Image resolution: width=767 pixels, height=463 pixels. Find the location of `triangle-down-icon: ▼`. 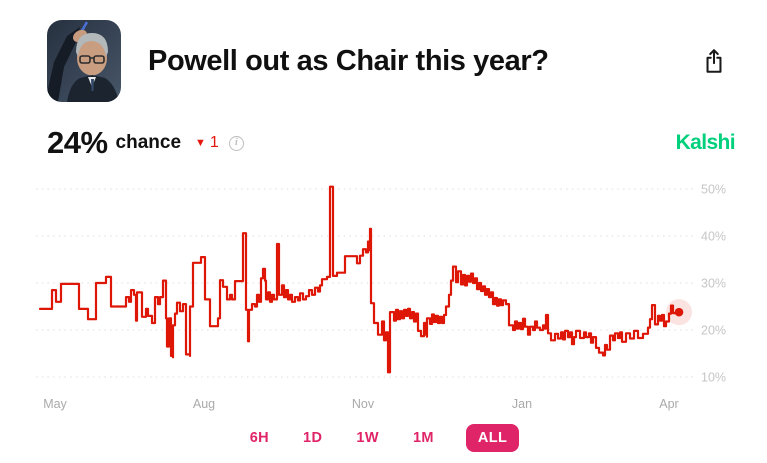

triangle-down-icon: ▼ is located at coordinates (200, 142).